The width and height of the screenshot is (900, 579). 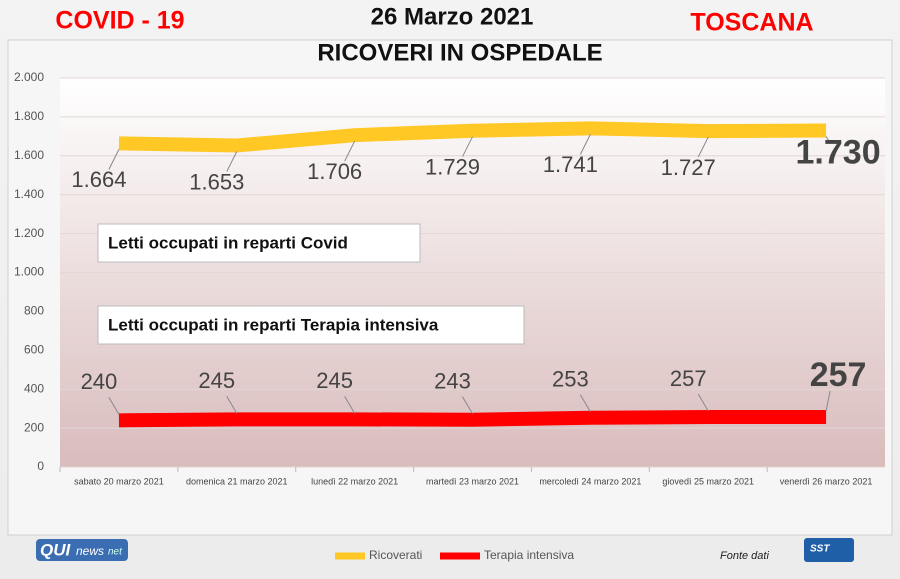 What do you see at coordinates (98, 179) in the screenshot?
I see `data-label: 1.664` at bounding box center [98, 179].